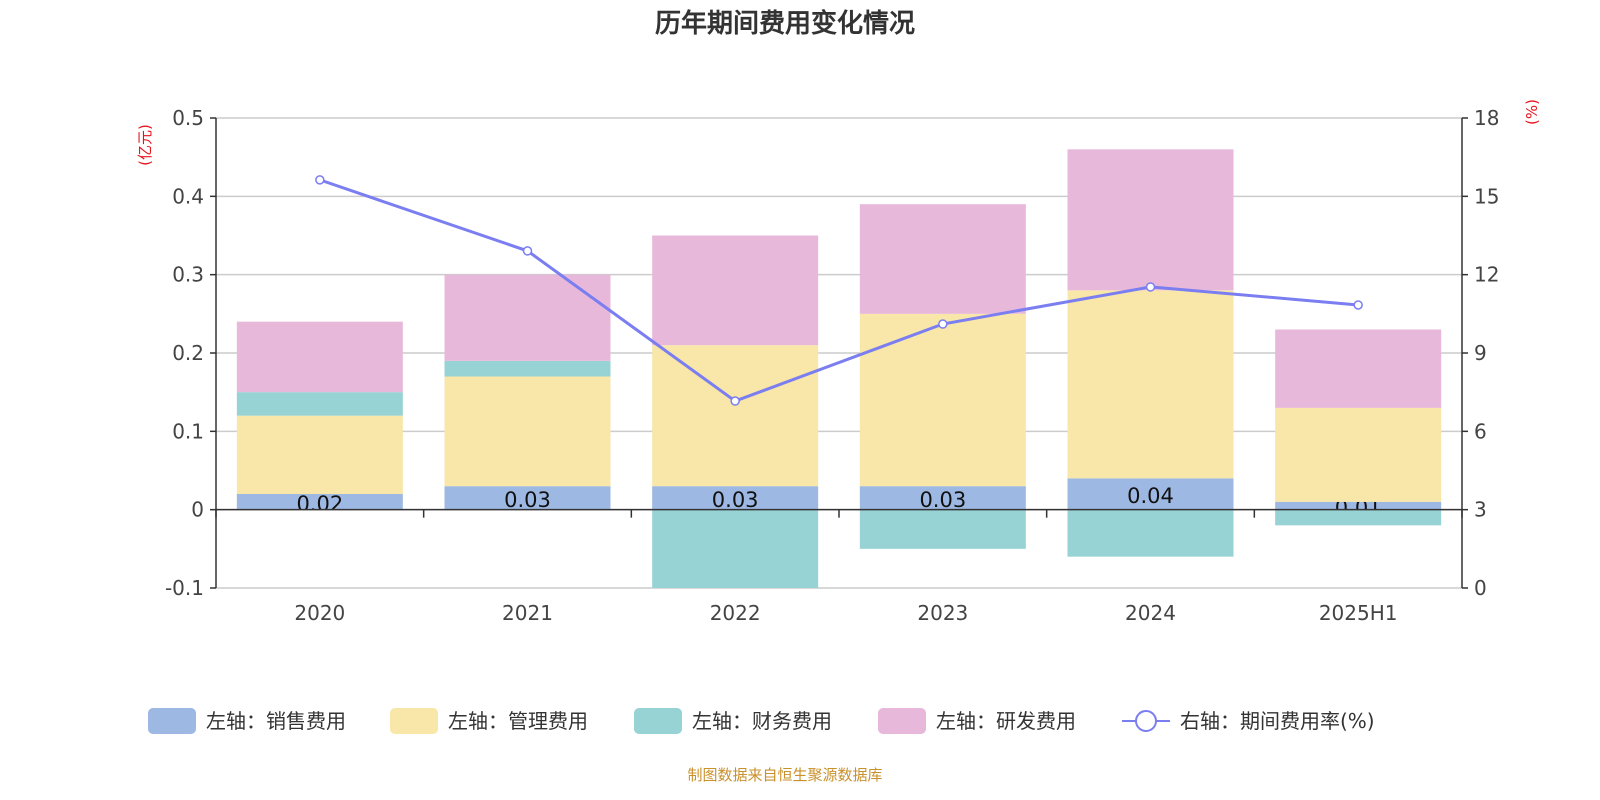 This screenshot has height=800, width=1600. I want to click on data-label: 0.04, so click(1150, 496).